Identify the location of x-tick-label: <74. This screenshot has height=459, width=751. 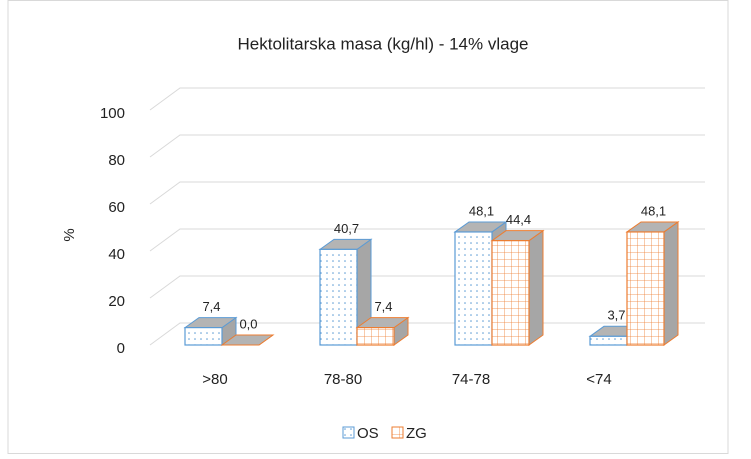
(598, 379).